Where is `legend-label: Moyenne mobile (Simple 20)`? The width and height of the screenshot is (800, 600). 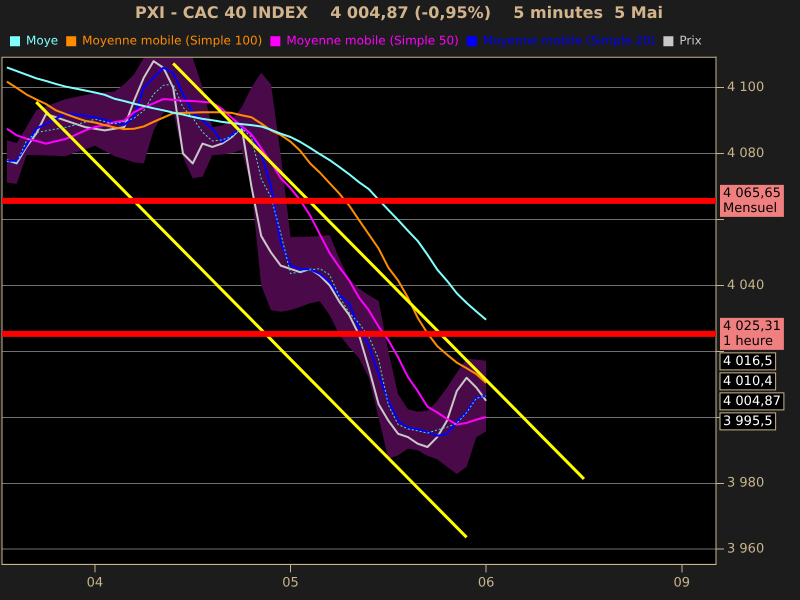 legend-label: Moyenne mobile (Simple 20) is located at coordinates (569, 40).